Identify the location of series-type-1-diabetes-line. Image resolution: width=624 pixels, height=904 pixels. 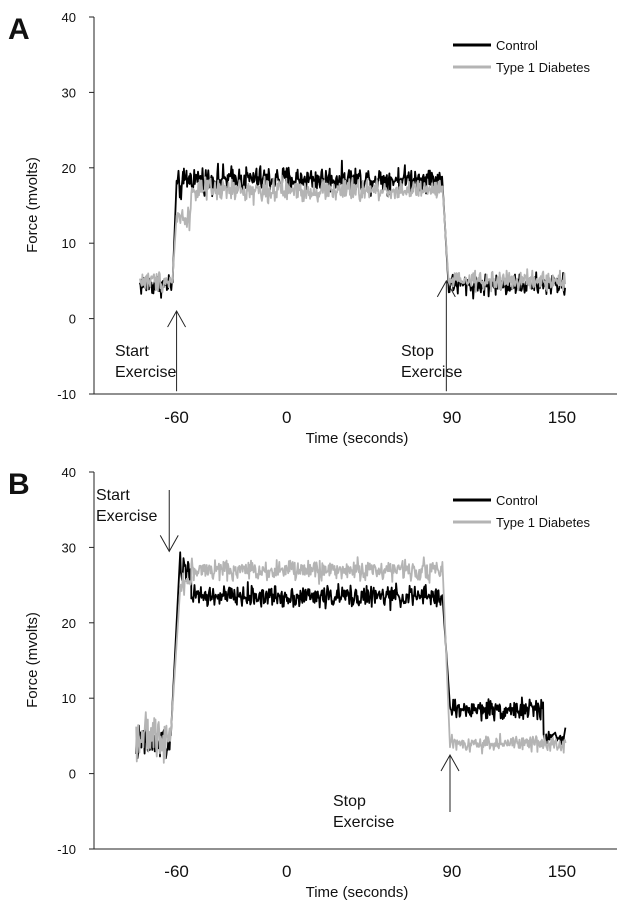
(352, 234).